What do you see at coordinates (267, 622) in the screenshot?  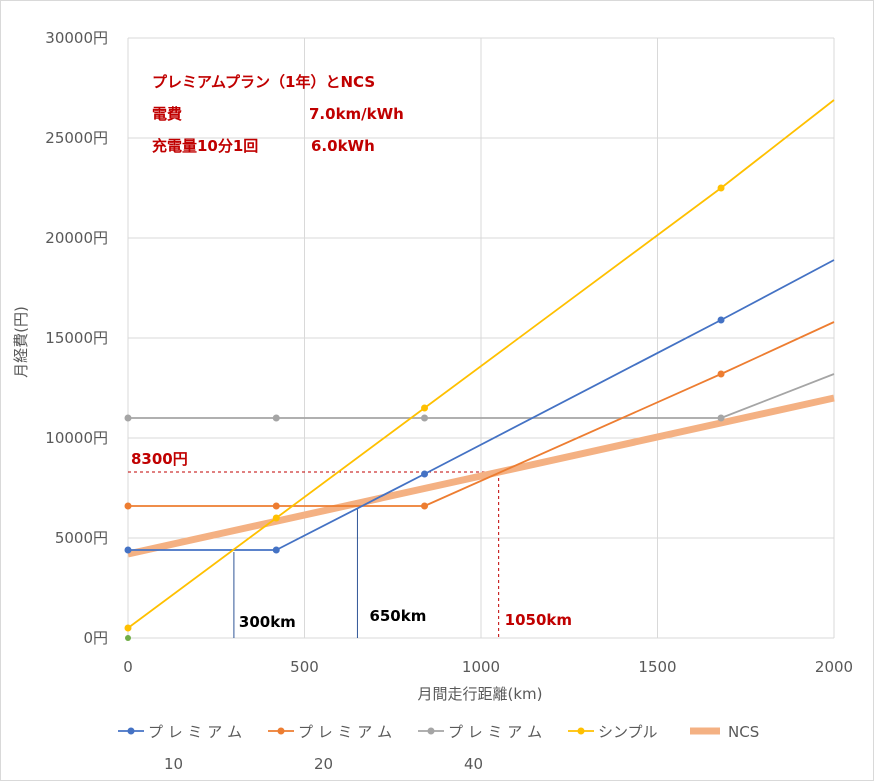 I see `annotation-label: 300km` at bounding box center [267, 622].